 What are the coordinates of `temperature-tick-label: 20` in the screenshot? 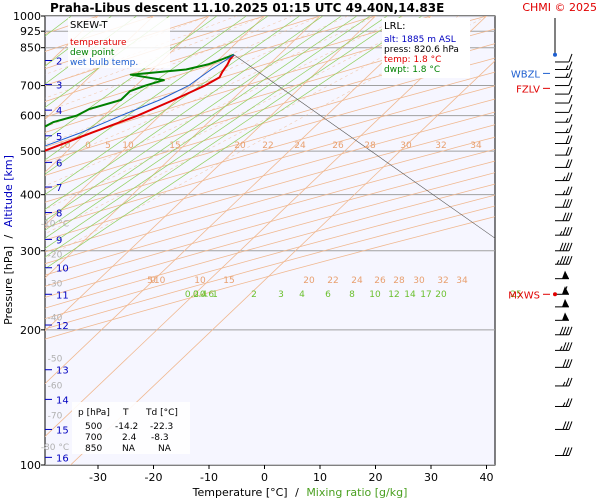 It's located at (376, 477).